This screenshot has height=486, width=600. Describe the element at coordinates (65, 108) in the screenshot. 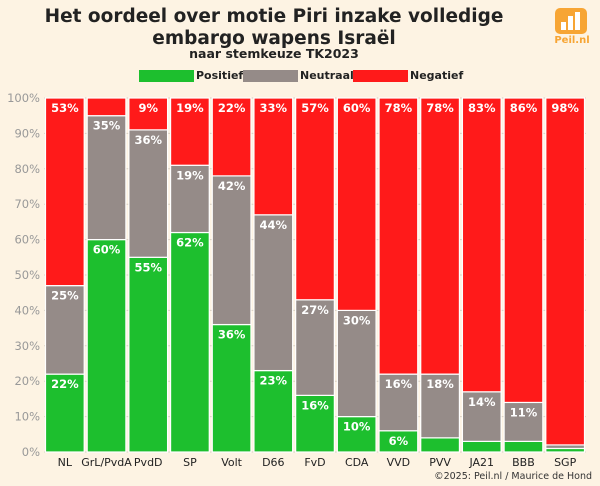

I see `data-label: 53%` at that location.